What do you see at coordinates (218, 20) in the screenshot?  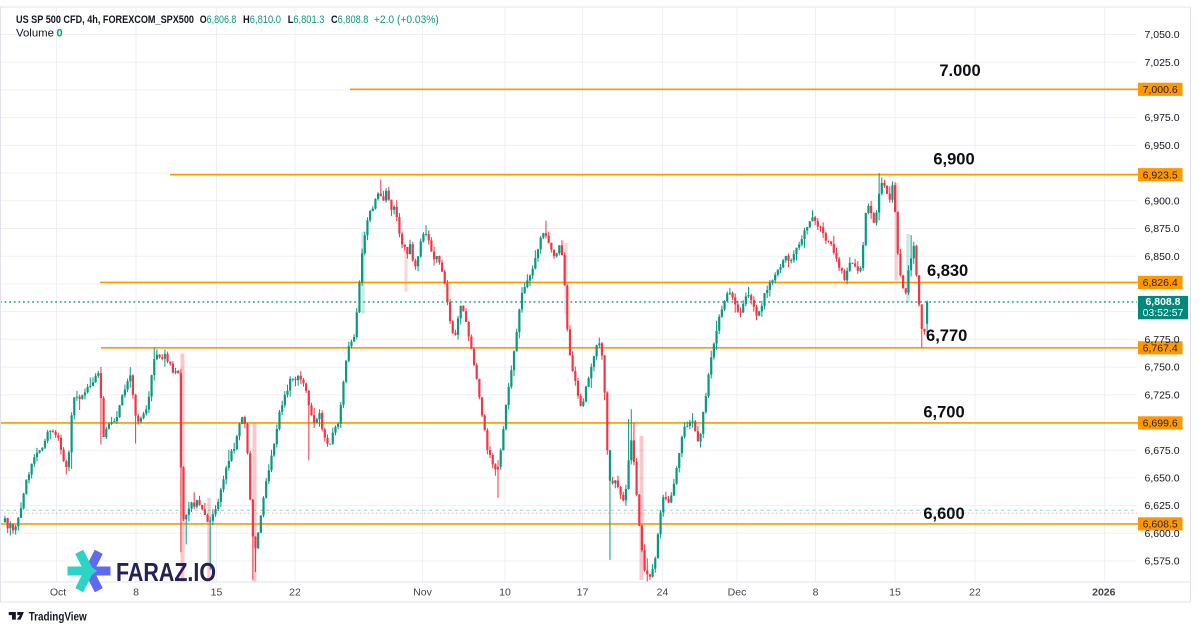 I see `svg-text: O6,806.8` at bounding box center [218, 20].